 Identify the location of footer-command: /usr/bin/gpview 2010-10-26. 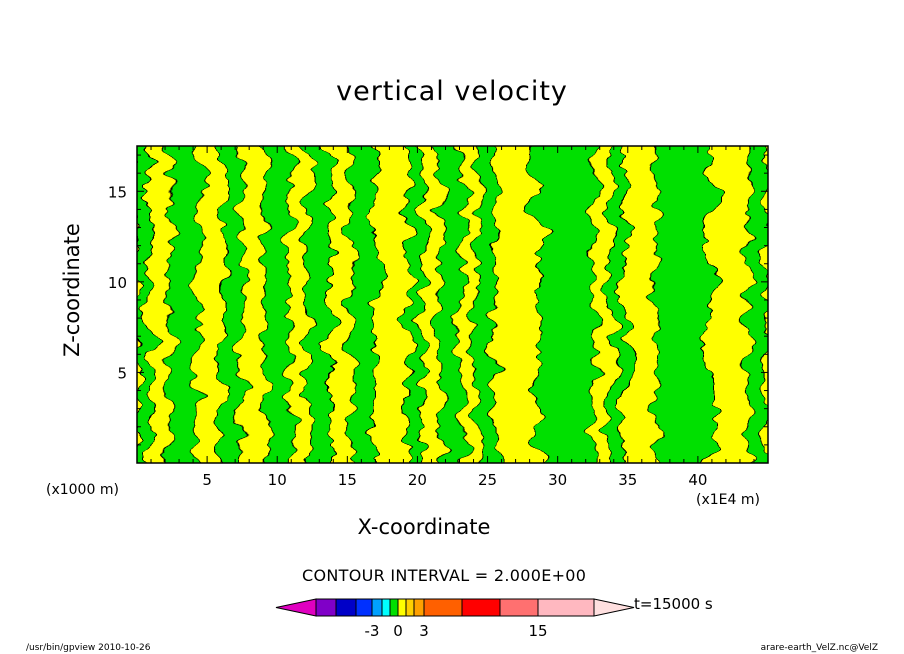
(88, 648).